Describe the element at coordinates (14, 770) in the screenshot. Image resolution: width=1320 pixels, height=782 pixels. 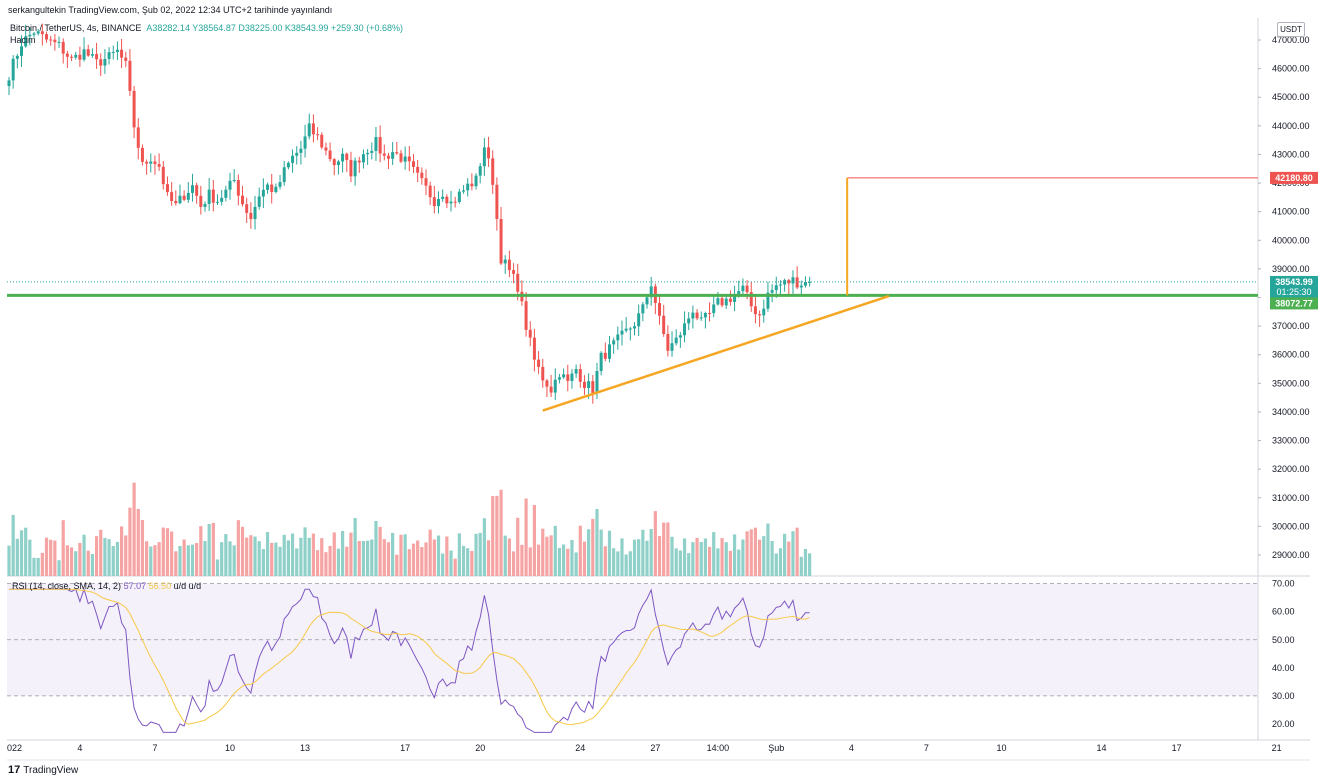
I see `tradingview-logo-icon: 17` at that location.